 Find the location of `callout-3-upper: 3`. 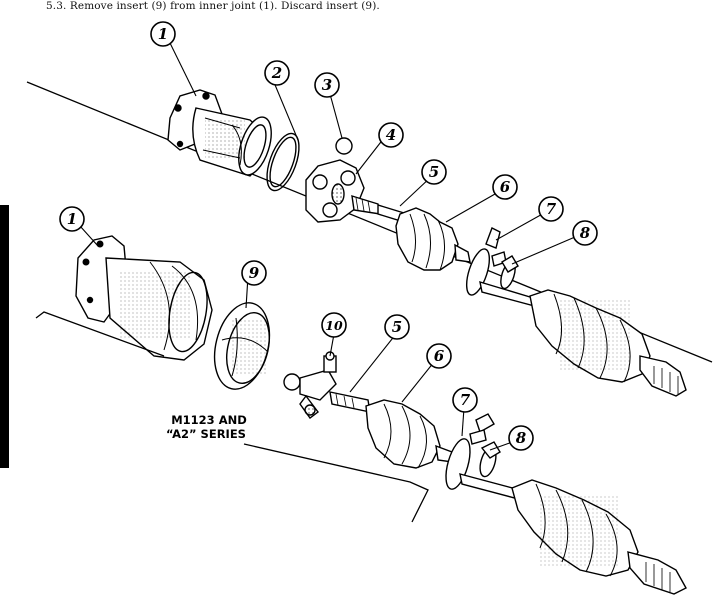

callout-3-upper: 3 is located at coordinates (327, 85).